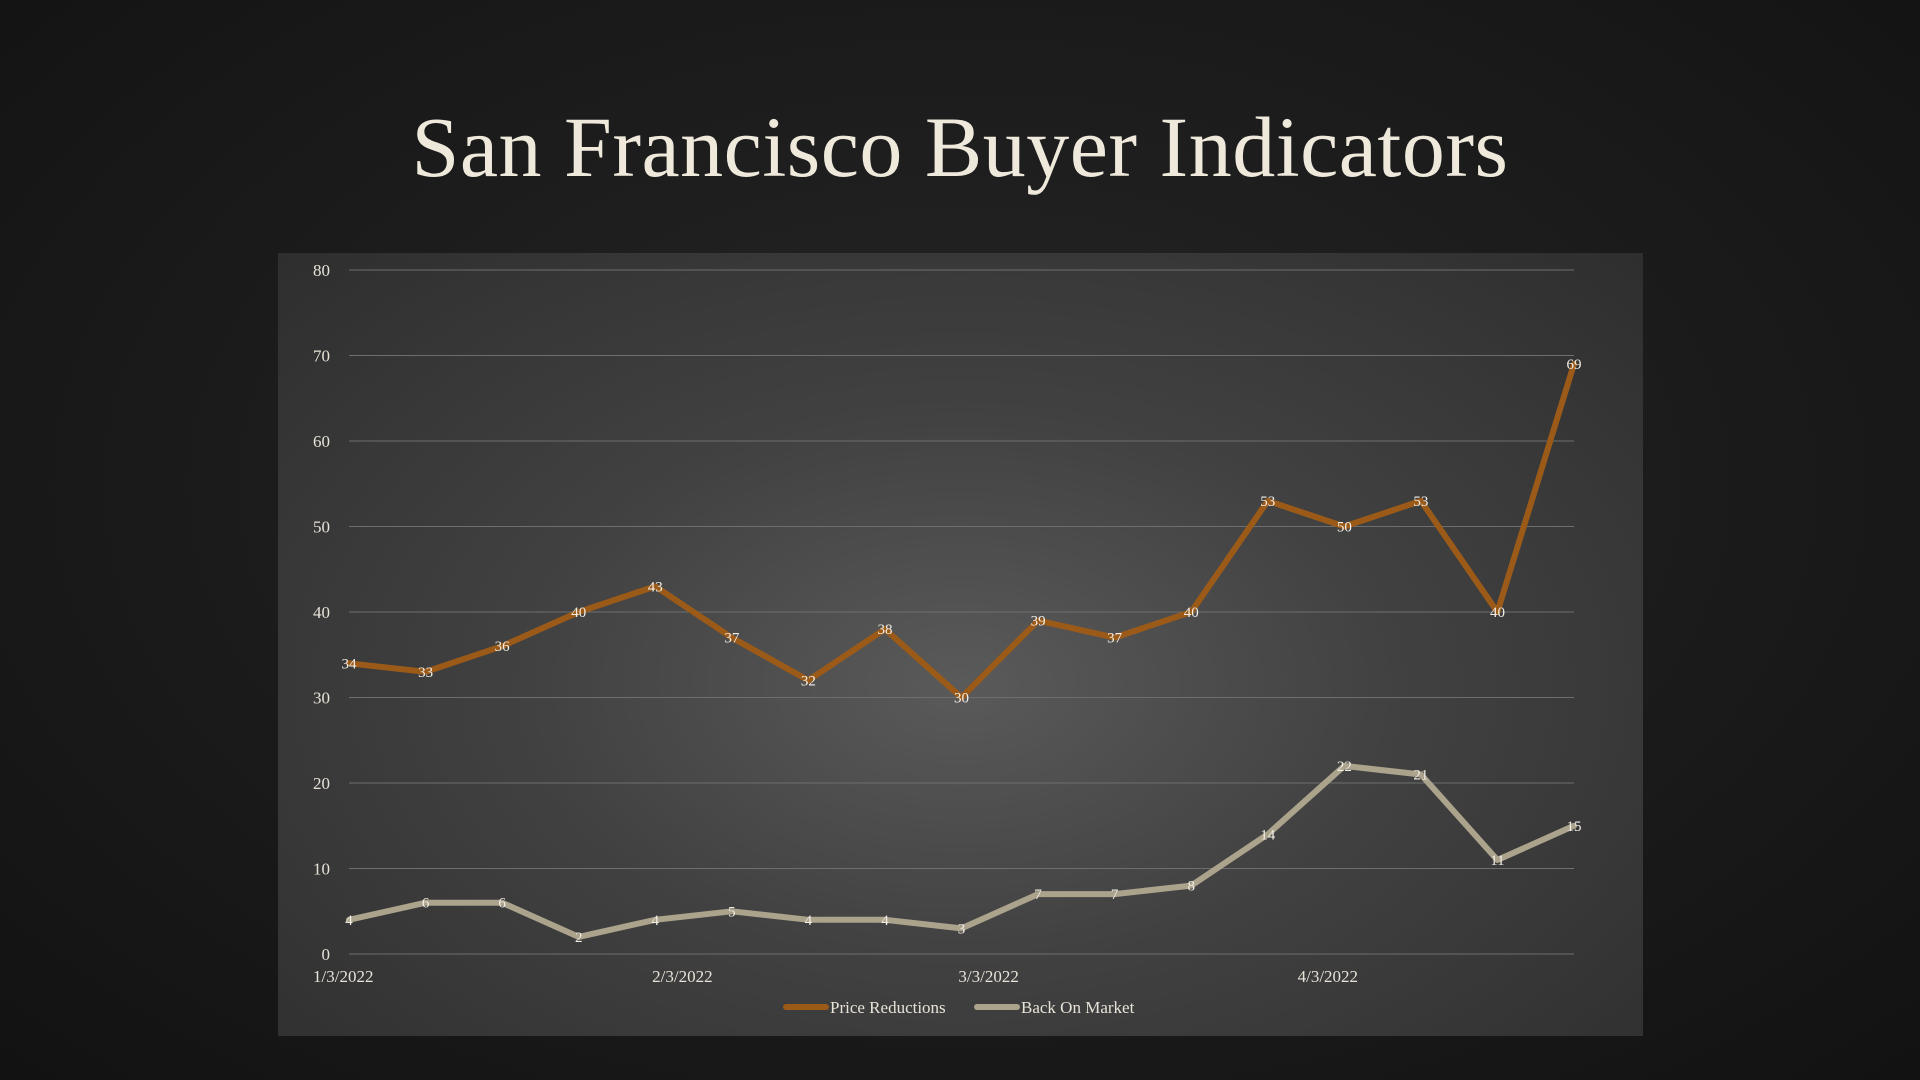  Describe the element at coordinates (961, 699) in the screenshot. I see `data-label: 30` at that location.